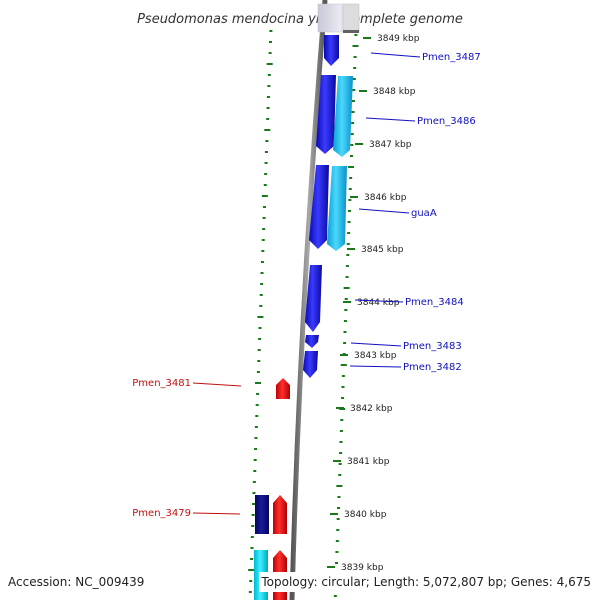 This screenshot has height=600, width=600. I want to click on gene-label: Pmen_3484, so click(434, 302).